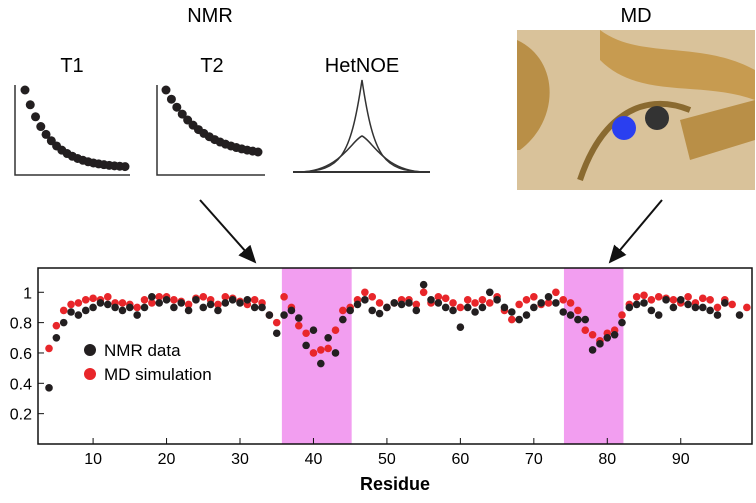  Describe the element at coordinates (534, 459) in the screenshot. I see `x-tick-label: 70` at that location.